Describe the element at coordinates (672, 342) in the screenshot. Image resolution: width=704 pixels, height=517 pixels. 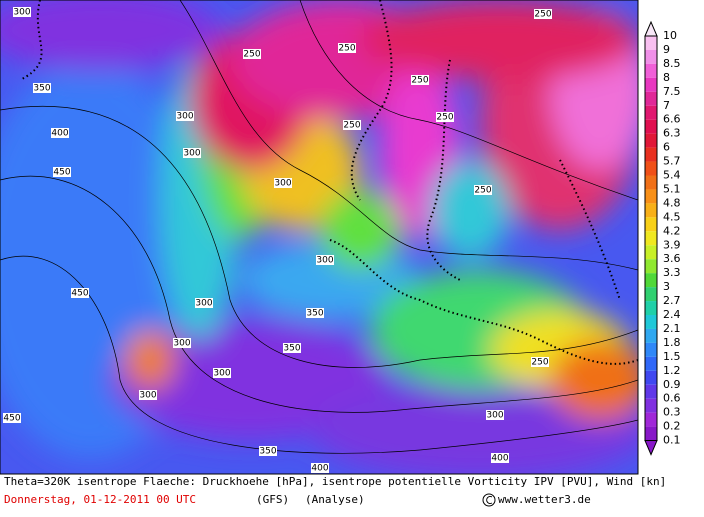
I see `colorbar-label: 1.8` at that location.